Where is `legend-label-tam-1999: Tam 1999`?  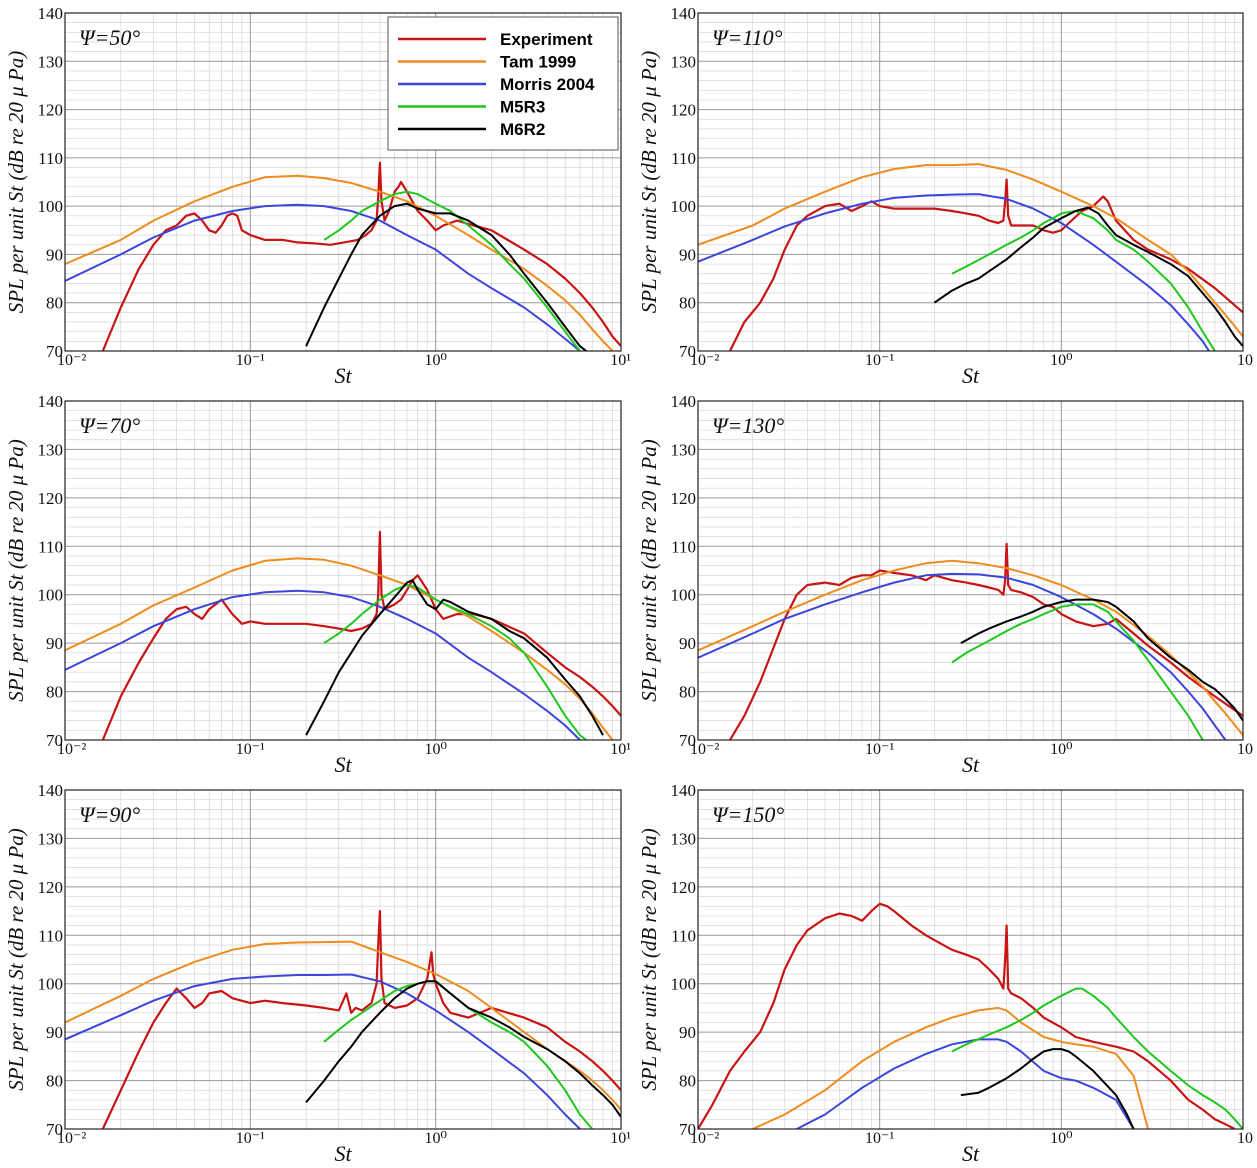
legend-label-tam-1999: Tam 1999 is located at coordinates (538, 62).